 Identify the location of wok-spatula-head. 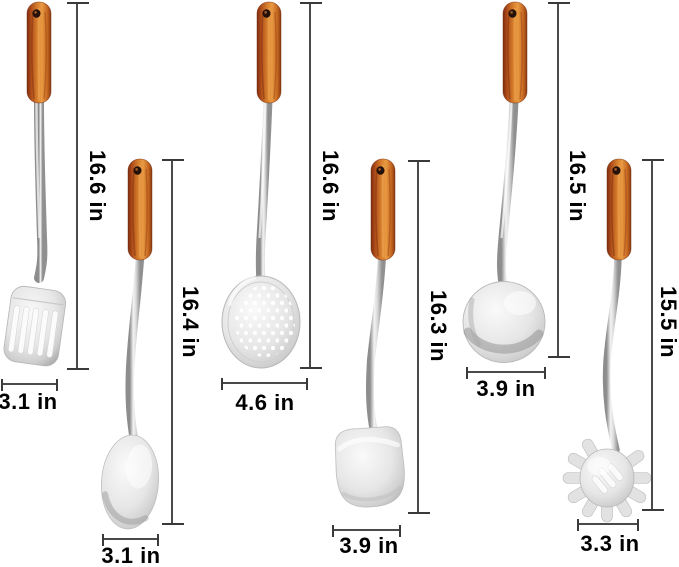
(370, 467).